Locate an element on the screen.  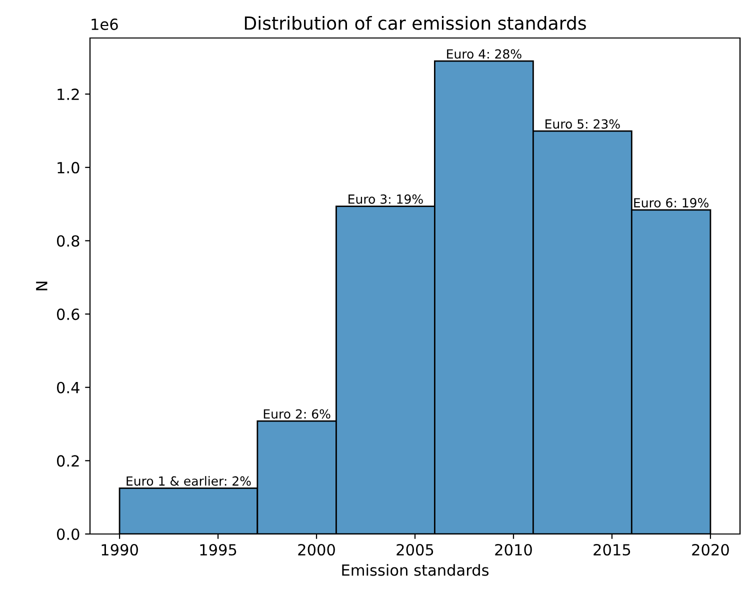
text: 1e6 is located at coordinates (105, 24).